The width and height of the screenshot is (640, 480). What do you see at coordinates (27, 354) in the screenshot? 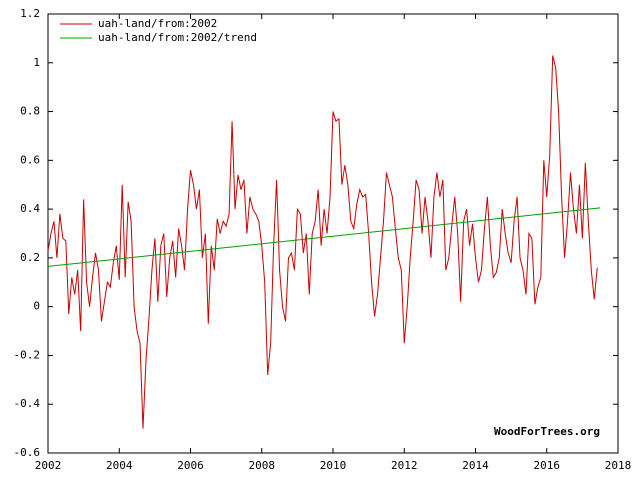
I see `y-tick-label: -0.2` at bounding box center [27, 354].